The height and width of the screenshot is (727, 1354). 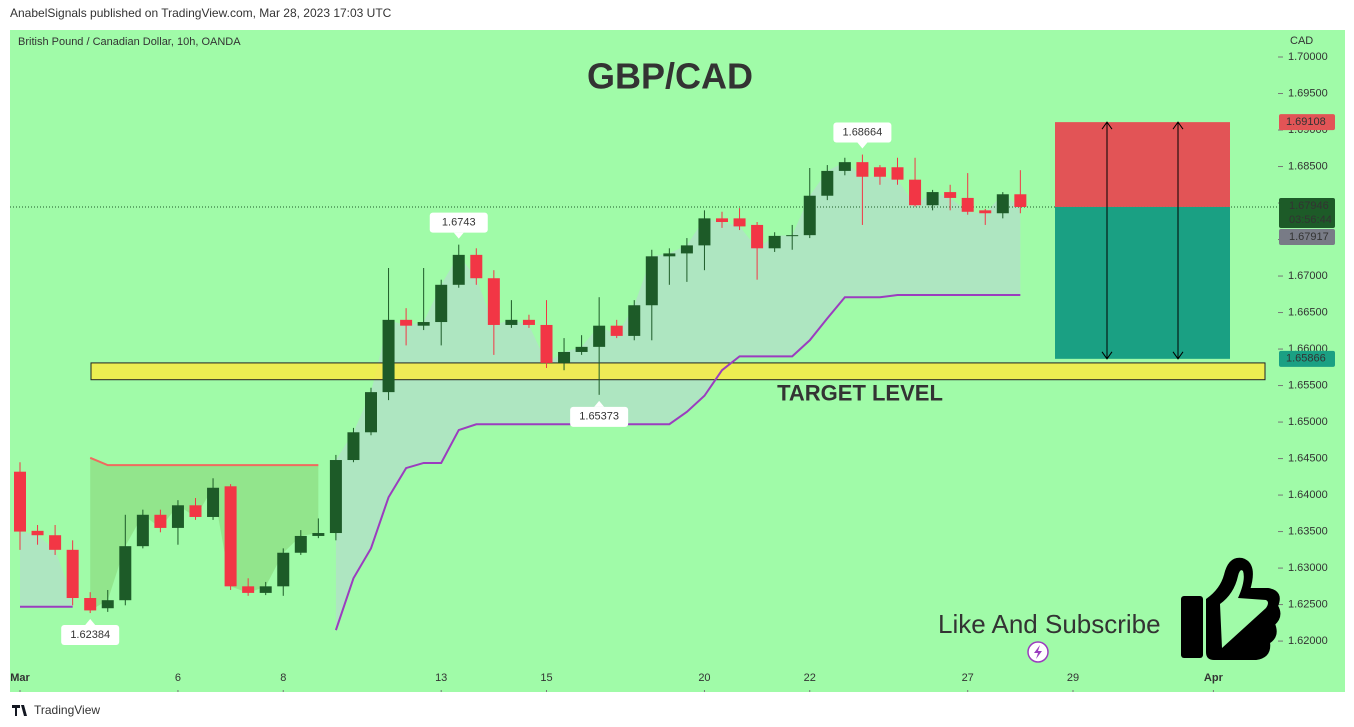 I want to click on x-tick-label: 27, so click(x=968, y=678).